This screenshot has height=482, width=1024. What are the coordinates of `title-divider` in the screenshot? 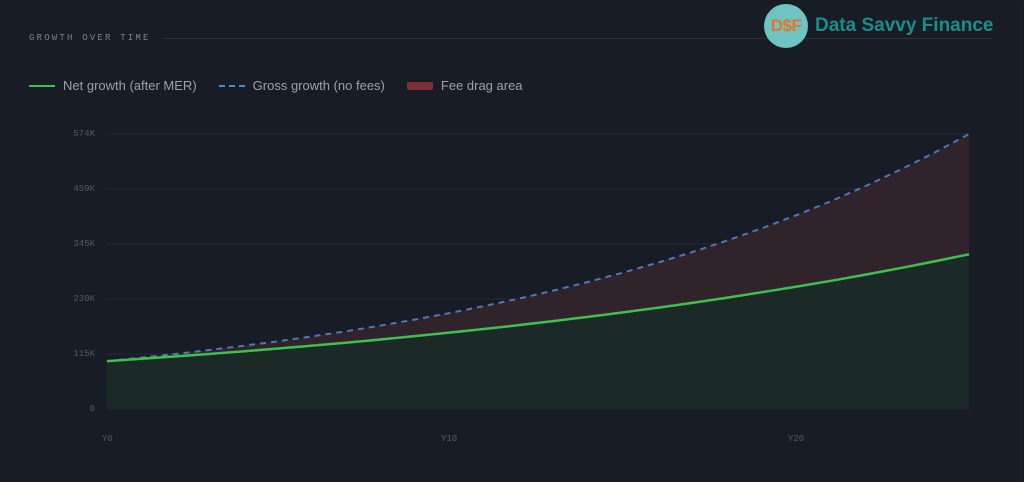 It's located at (577, 38).